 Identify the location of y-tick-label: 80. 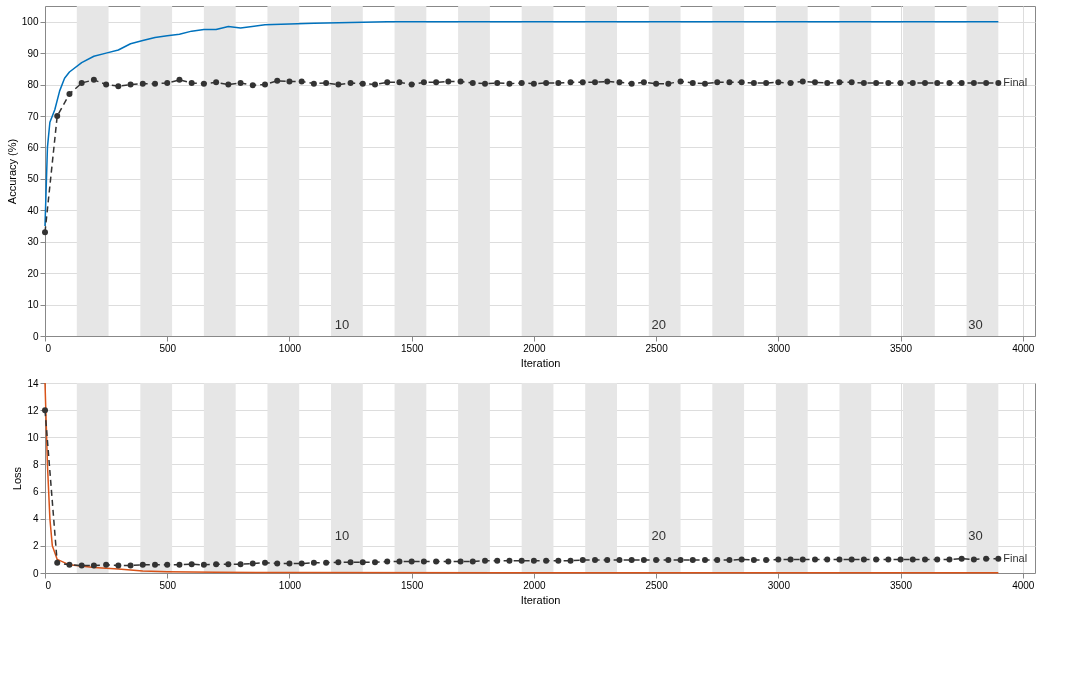
(33, 85).